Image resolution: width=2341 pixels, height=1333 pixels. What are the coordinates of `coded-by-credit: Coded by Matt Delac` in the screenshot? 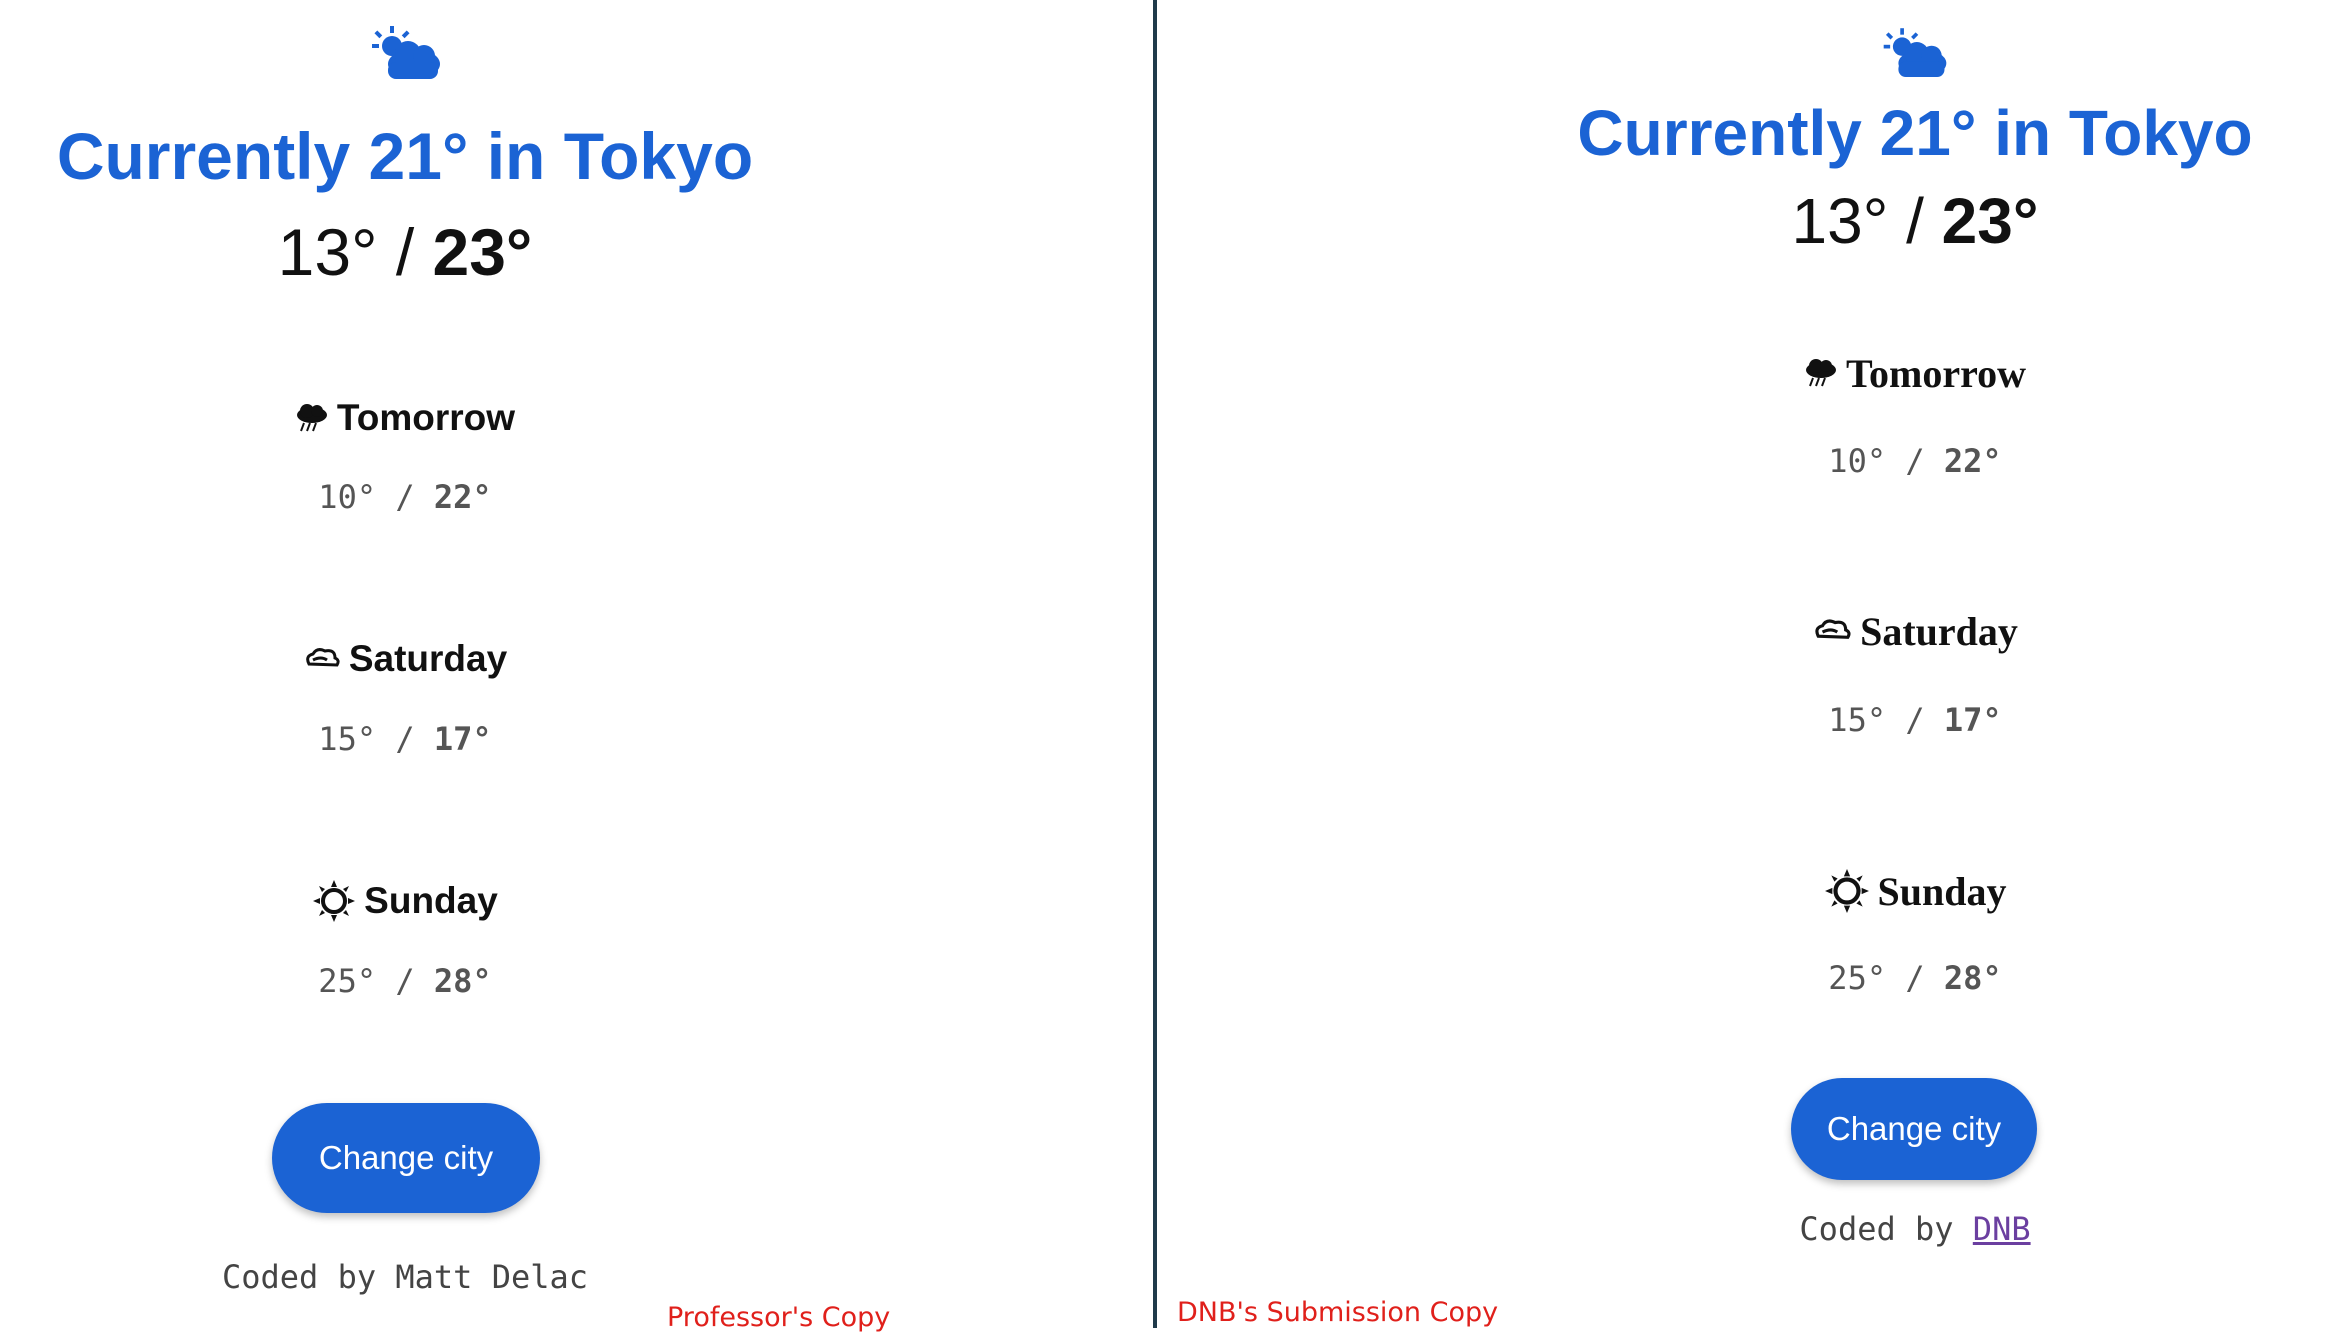 It's located at (405, 1277).